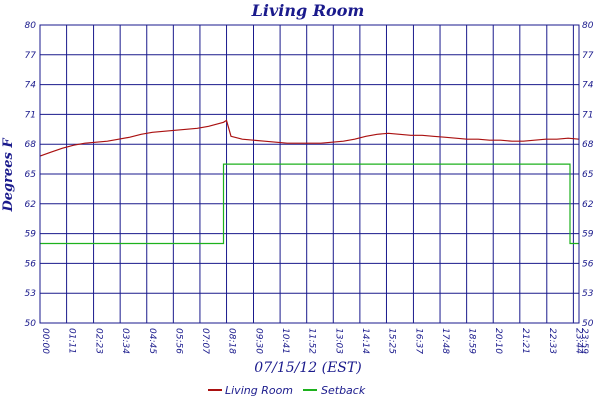  I want to click on y-tick-label-left: 74, so click(31, 86).